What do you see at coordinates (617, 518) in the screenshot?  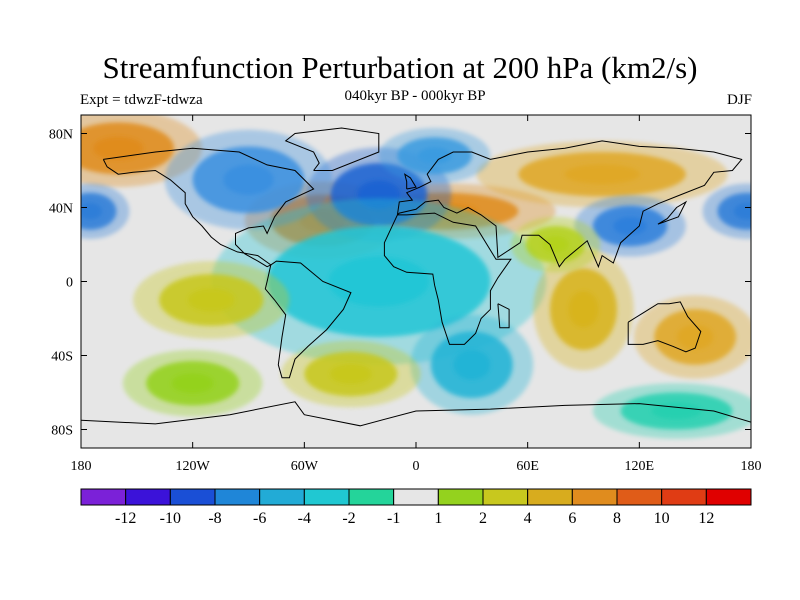 I see `colorbar-label: 8` at bounding box center [617, 518].